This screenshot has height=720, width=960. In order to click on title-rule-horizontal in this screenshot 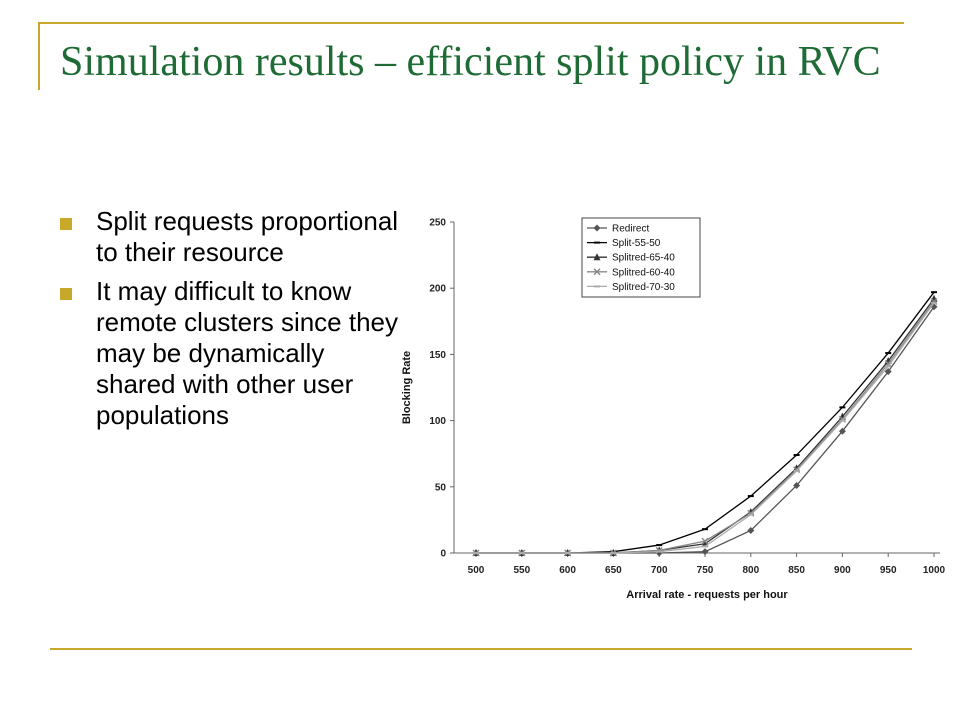, I will do `click(471, 23)`.